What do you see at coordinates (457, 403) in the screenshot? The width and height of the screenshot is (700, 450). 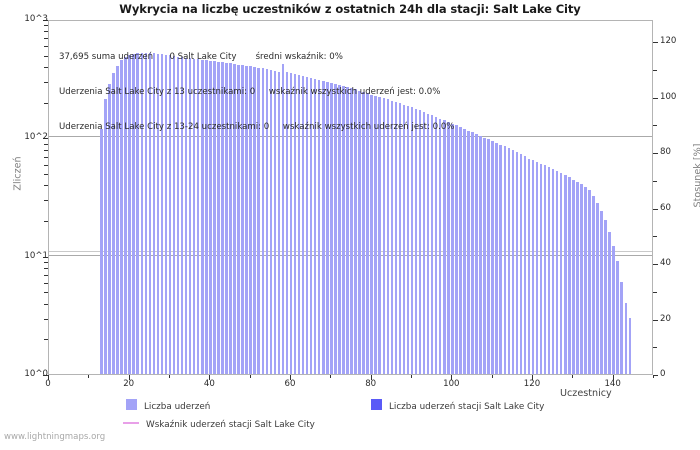 I see `legend-item-station-strikes: Liczba uderzeń stacji Salt Lake City` at bounding box center [457, 403].